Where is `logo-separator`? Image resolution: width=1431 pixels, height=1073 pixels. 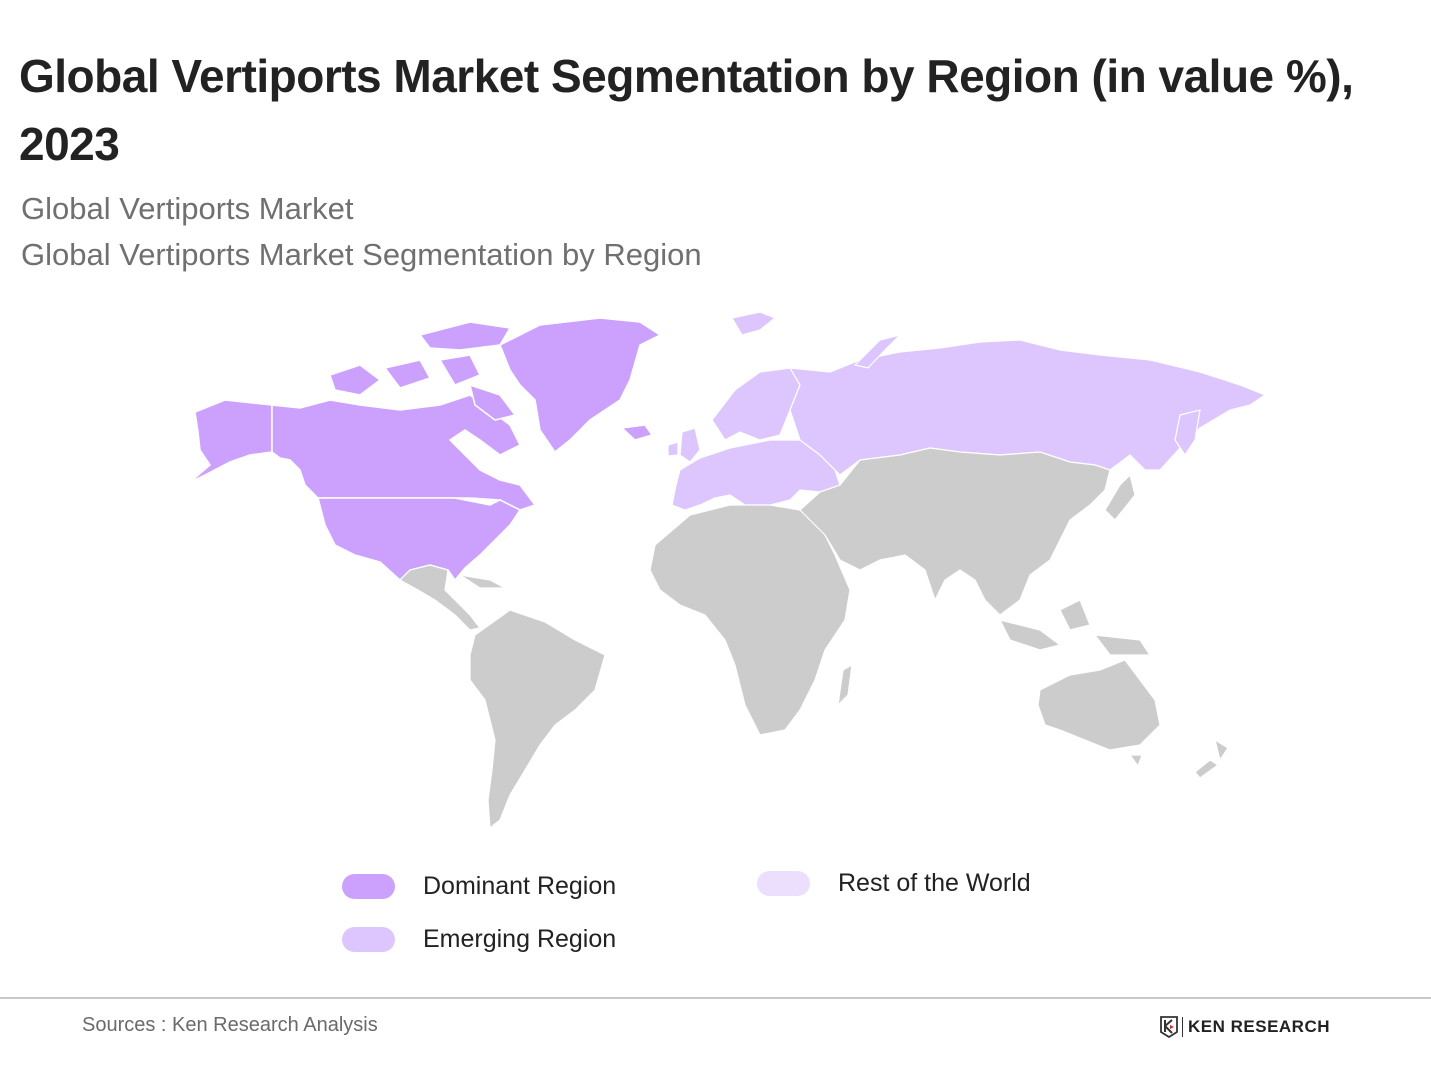
logo-separator is located at coordinates (1182, 1027).